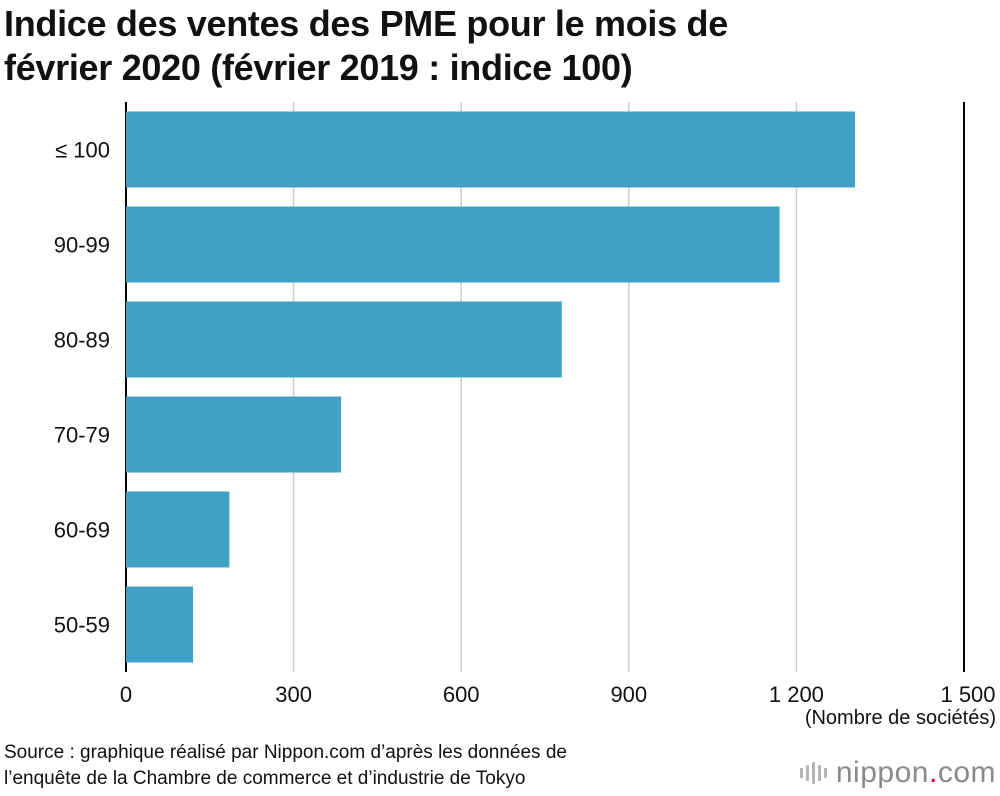 This screenshot has width=1000, height=796. Describe the element at coordinates (126, 694) in the screenshot. I see `x-tick-label-0: 0` at that location.